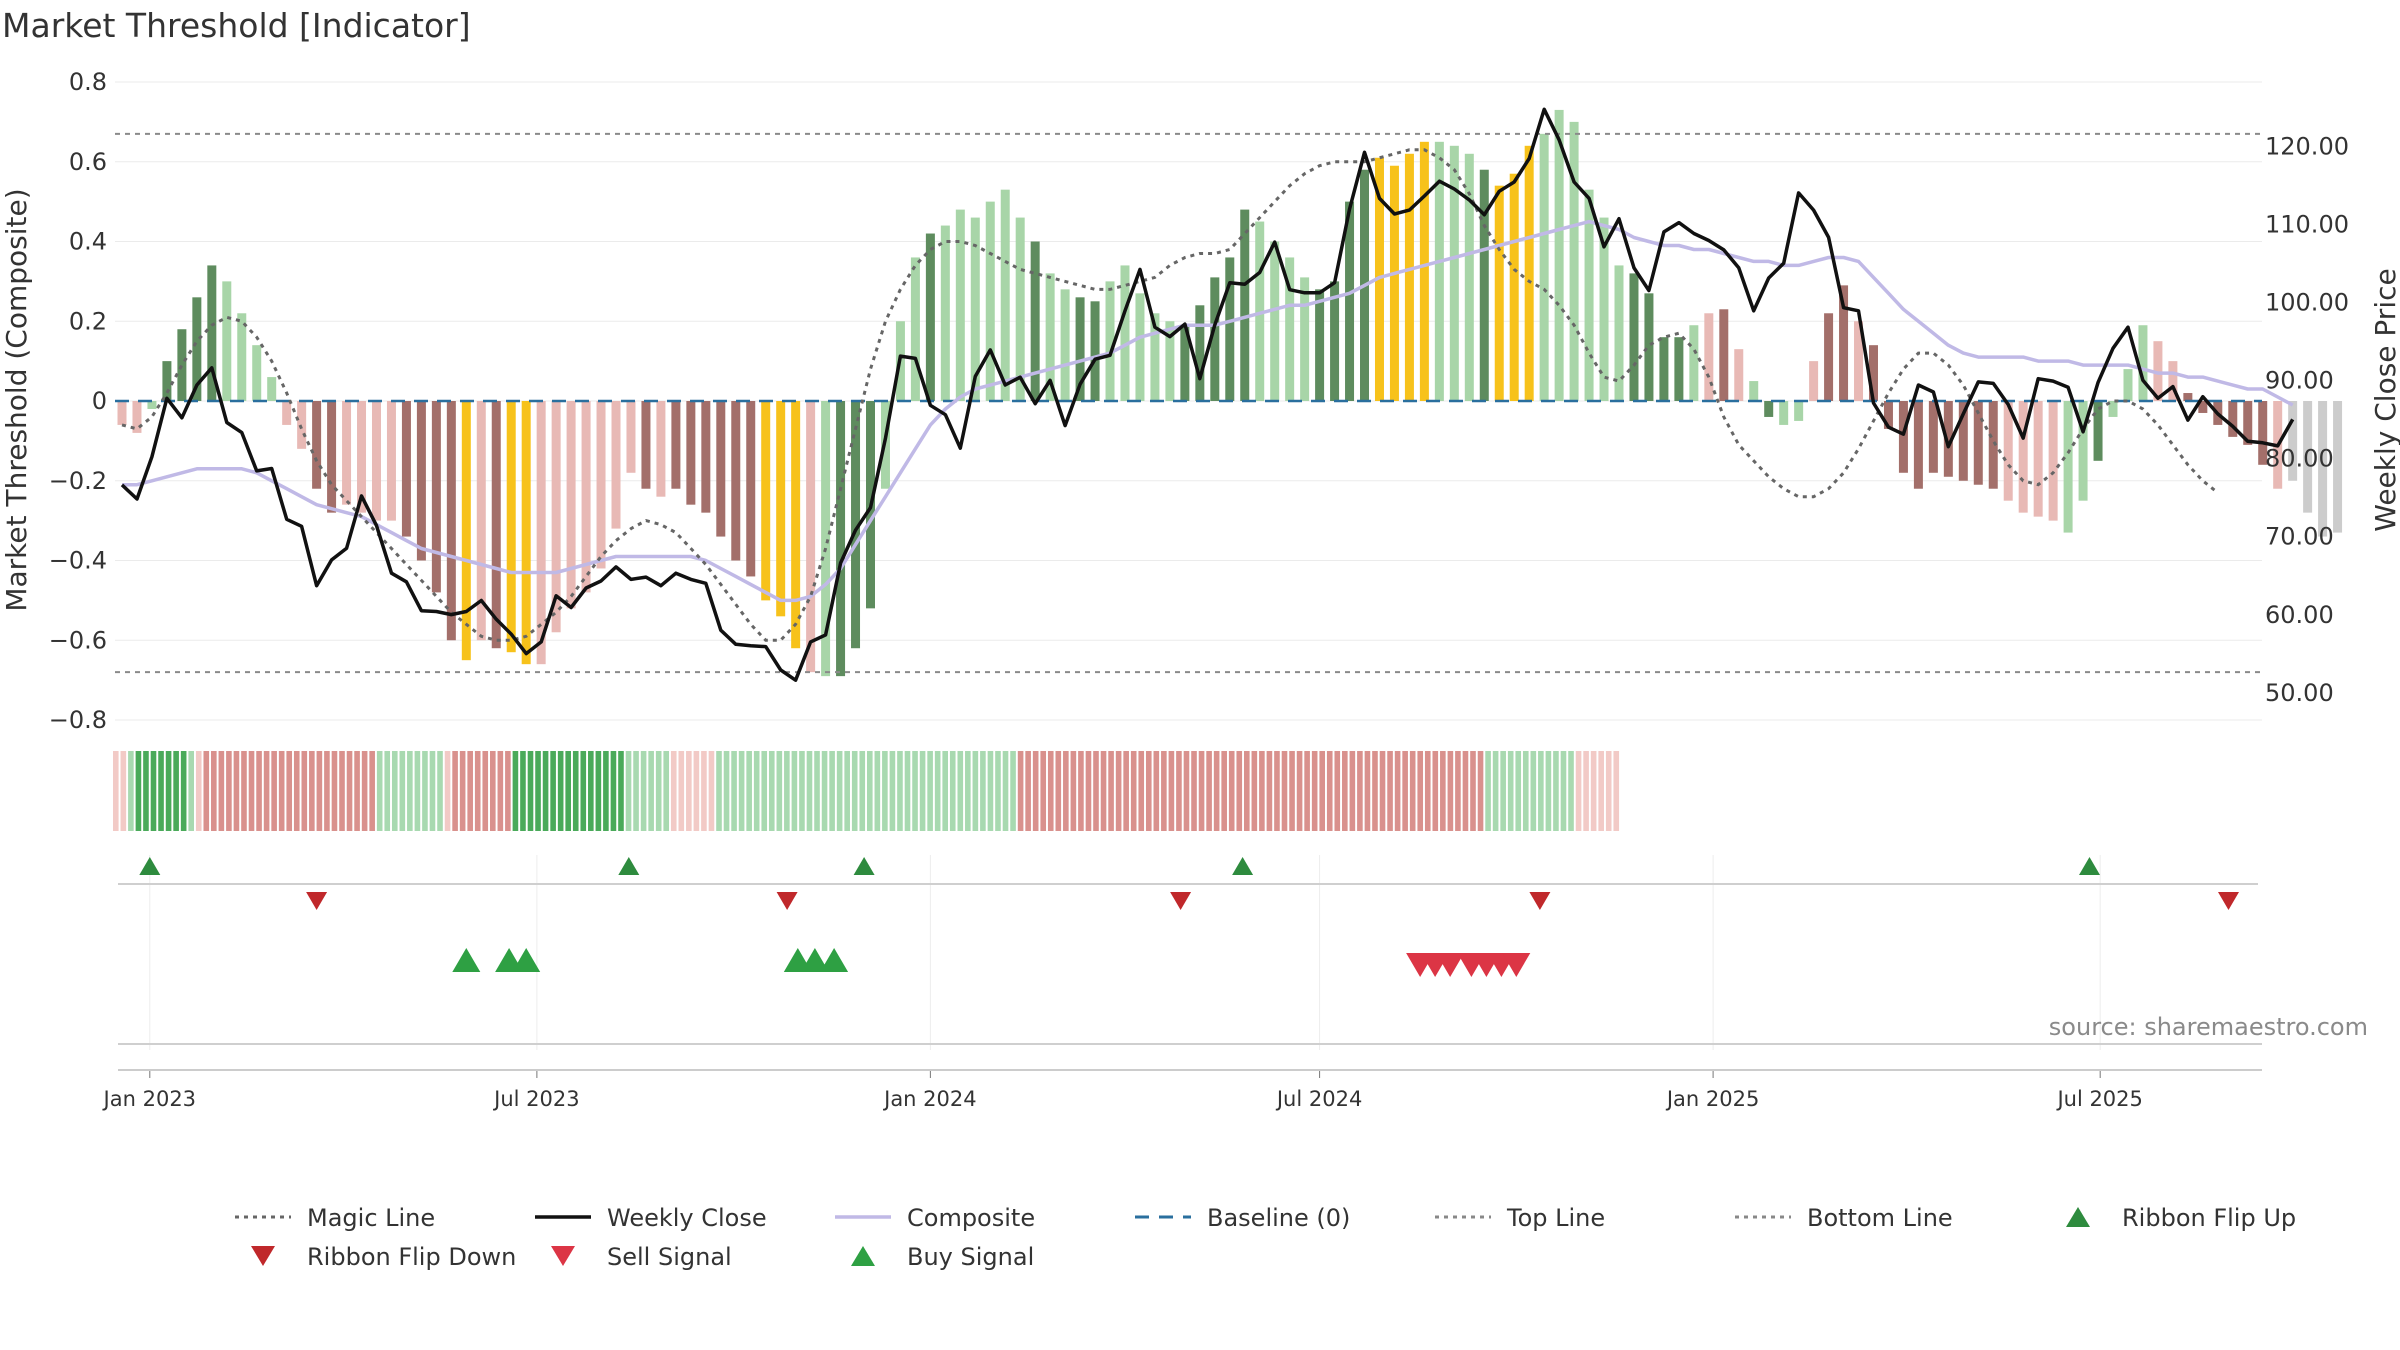 The width and height of the screenshot is (2400, 1350). I want to click on y-tick-right-label: 100.00, so click(2307, 302).